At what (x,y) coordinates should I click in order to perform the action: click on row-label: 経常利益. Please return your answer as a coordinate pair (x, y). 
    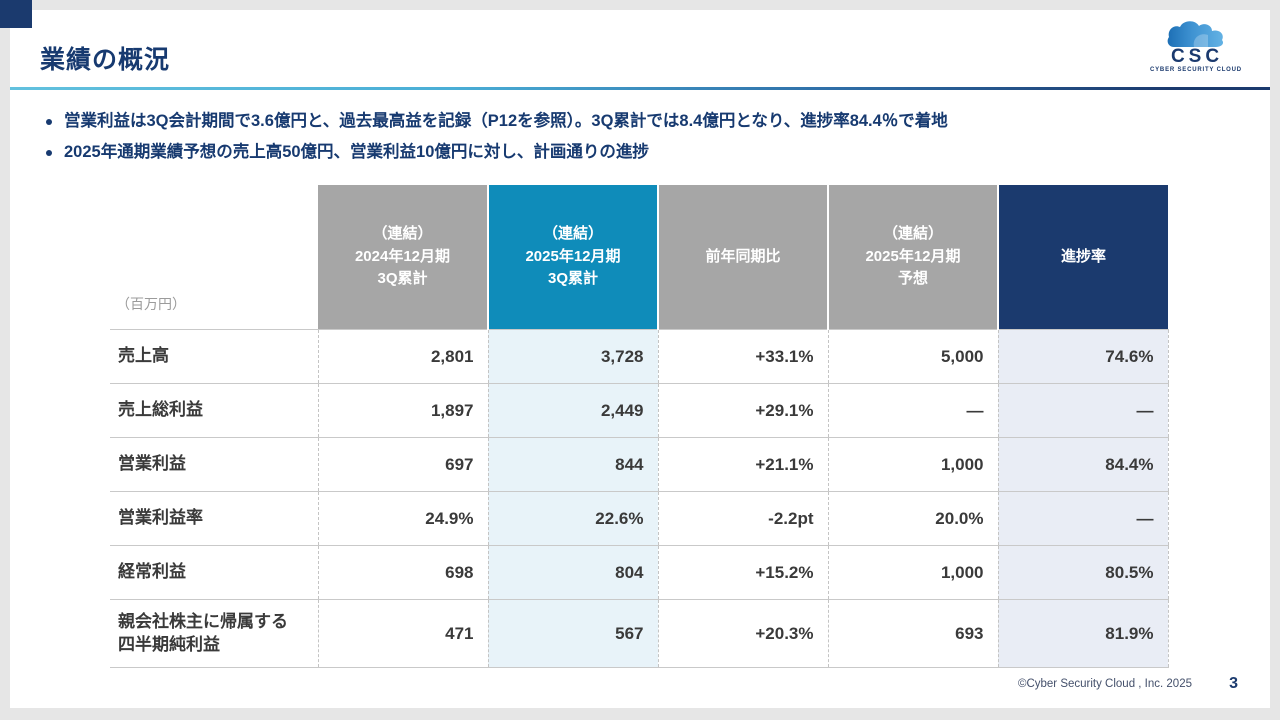
    Looking at the image, I should click on (152, 572).